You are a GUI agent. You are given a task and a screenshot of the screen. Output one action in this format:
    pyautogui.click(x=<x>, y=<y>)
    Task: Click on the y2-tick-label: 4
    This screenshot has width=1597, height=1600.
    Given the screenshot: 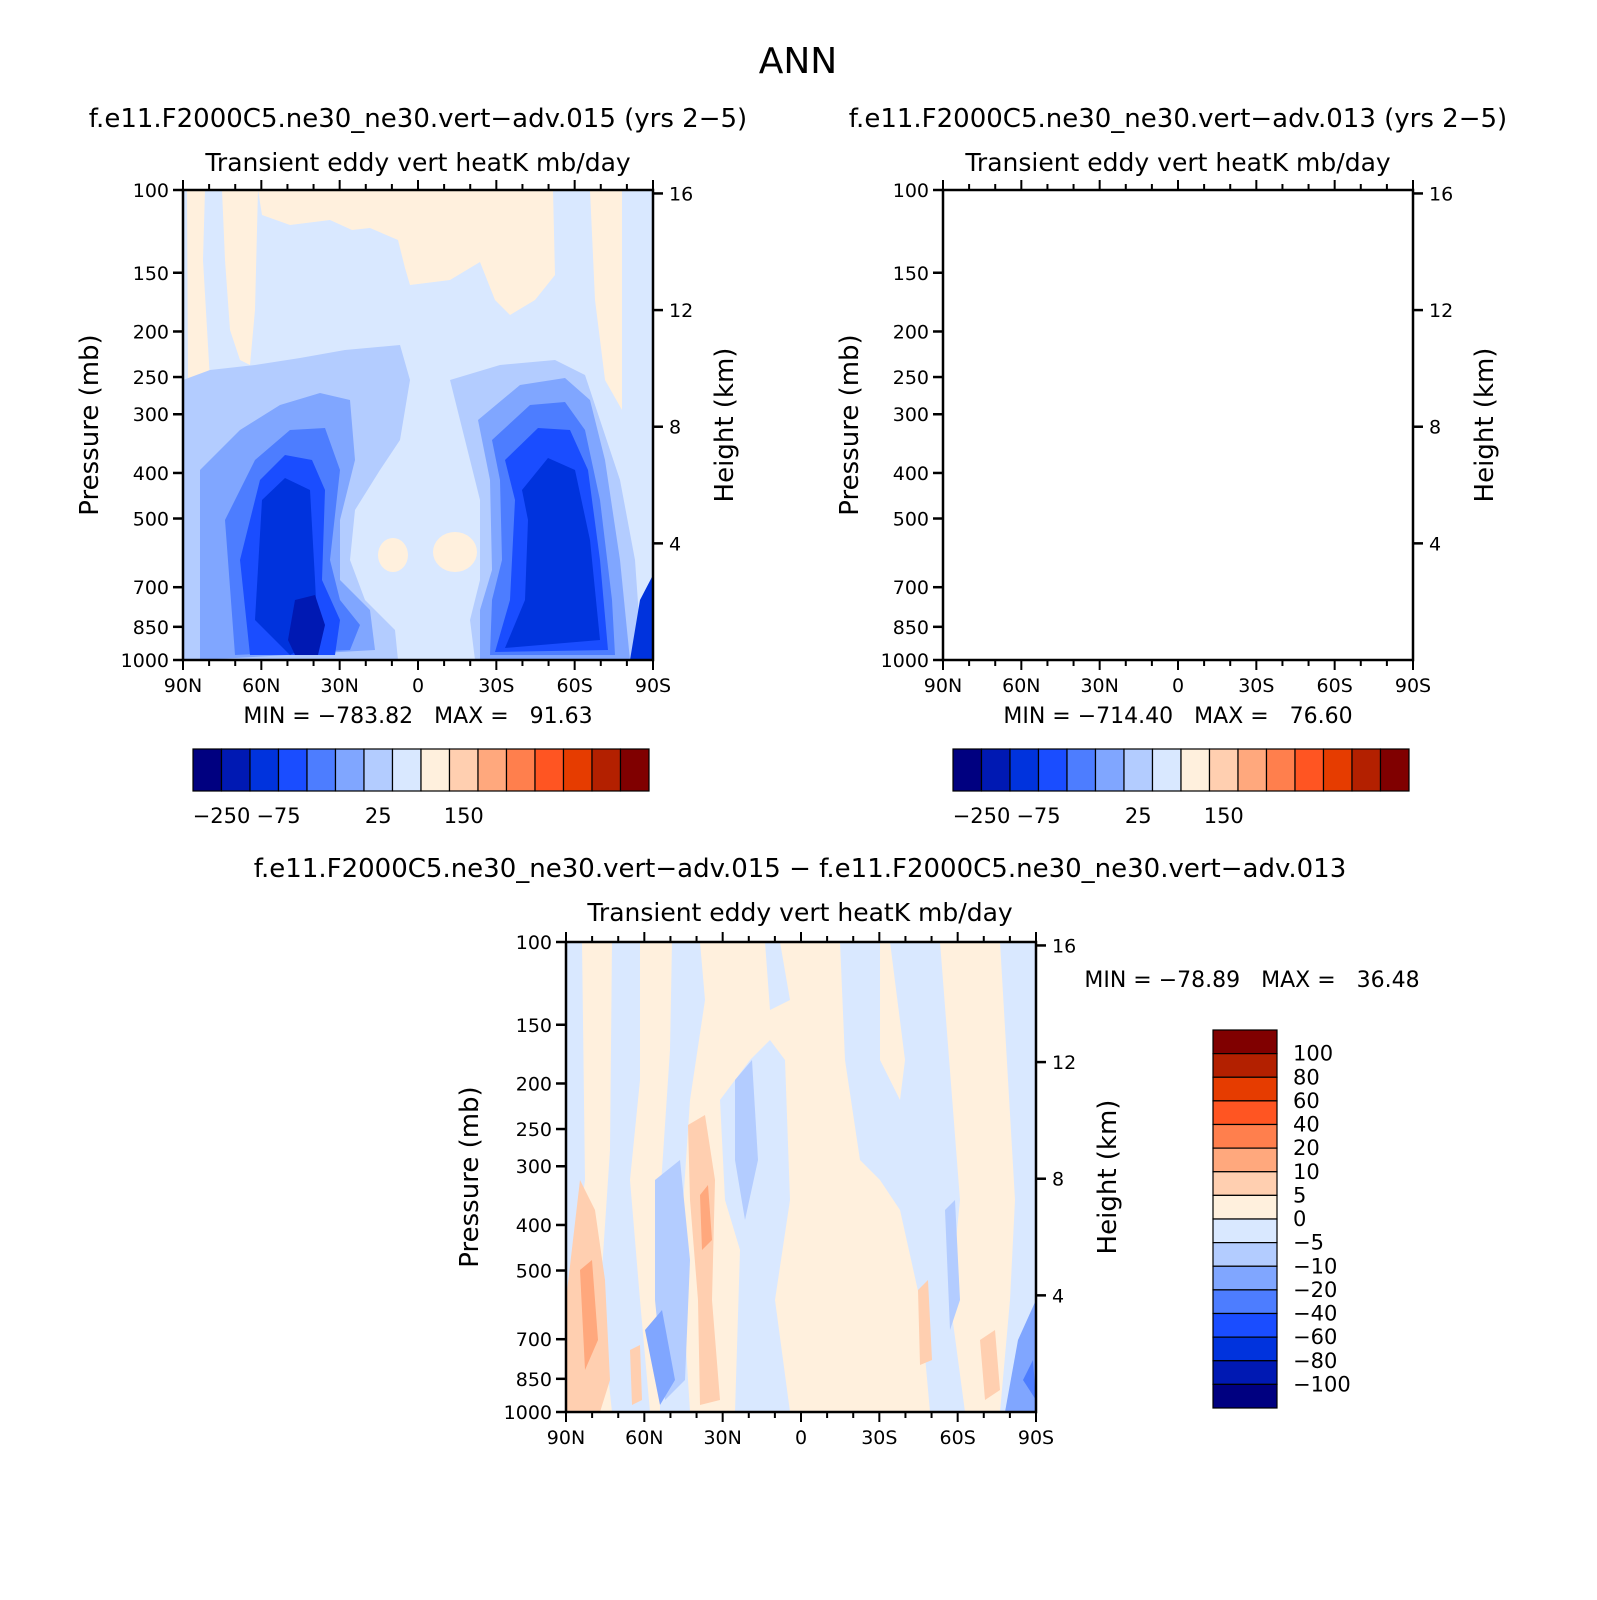 What is the action you would take?
    pyautogui.click(x=1435, y=544)
    